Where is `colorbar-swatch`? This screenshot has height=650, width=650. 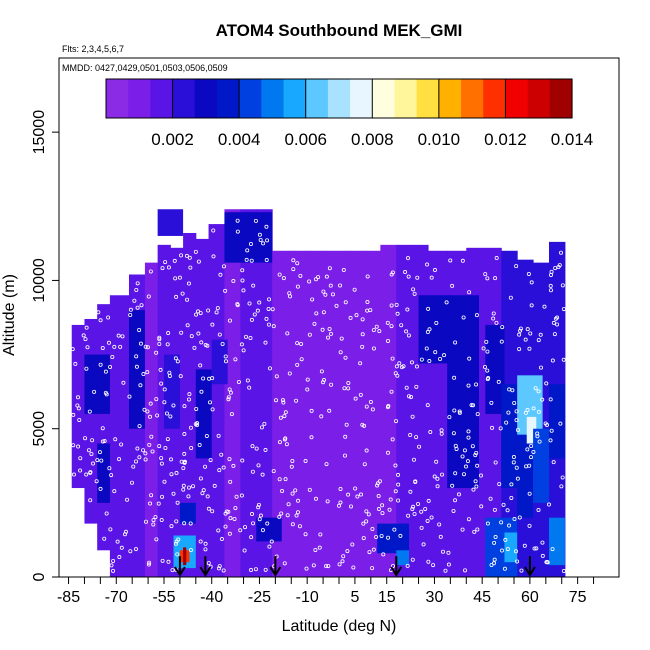
colorbar-swatch is located at coordinates (450, 98).